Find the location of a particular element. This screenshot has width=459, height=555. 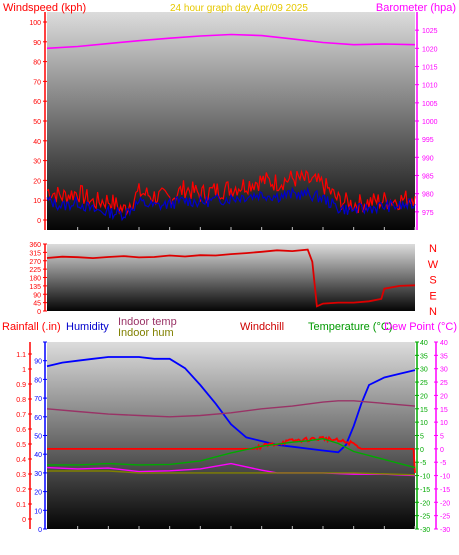

top-left-axis-label: Windspeed (kph) is located at coordinates (44, 8).